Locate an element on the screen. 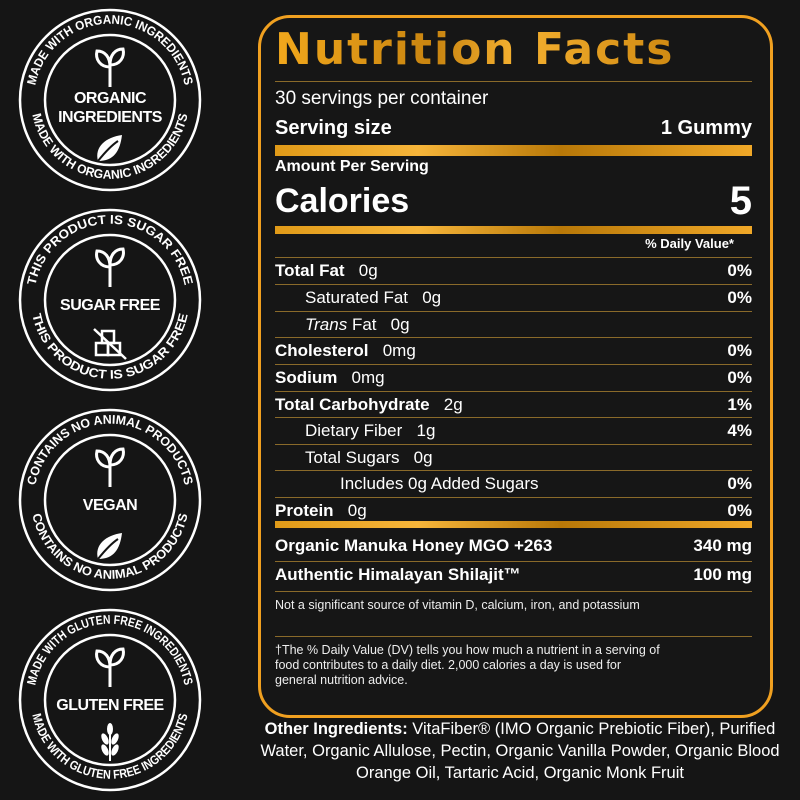  no-sugar-cubes-icon is located at coordinates (110, 344).